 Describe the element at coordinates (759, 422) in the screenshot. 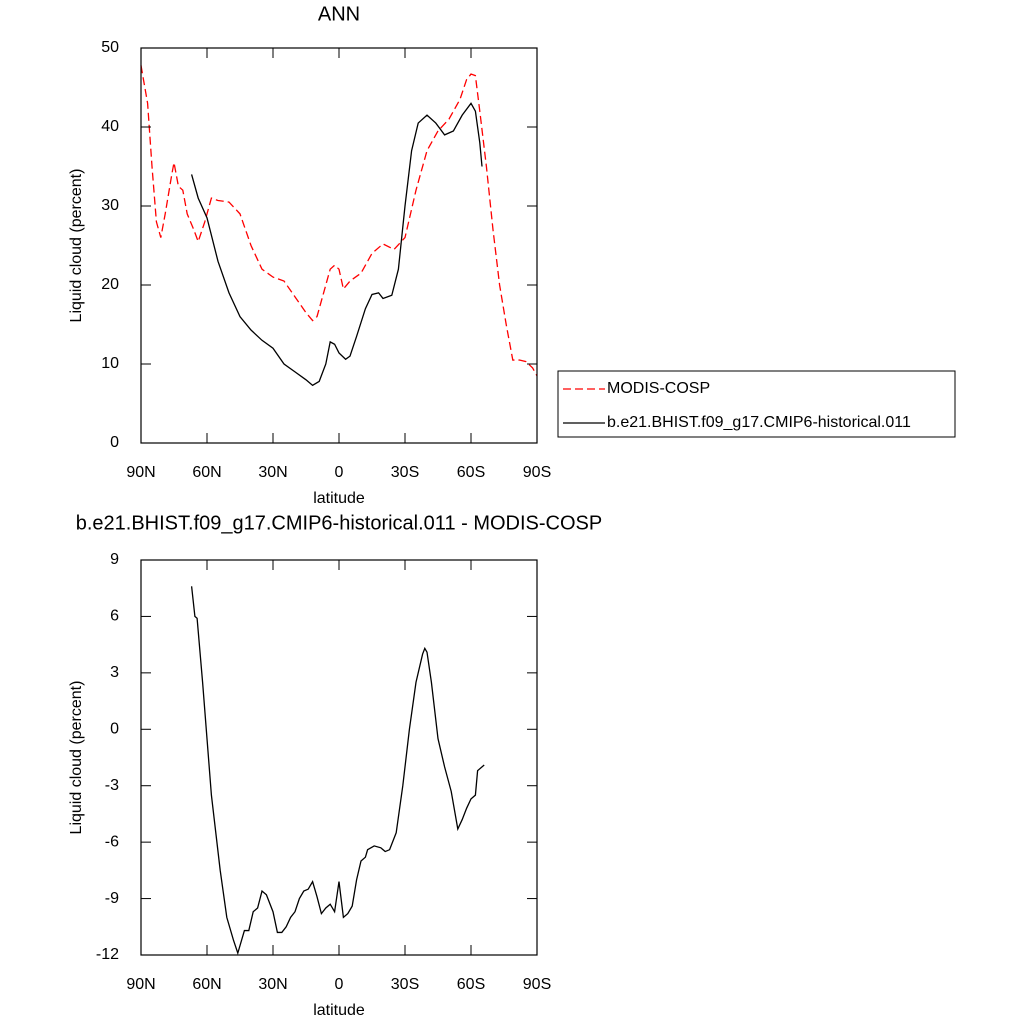

I see `legend-label: b.e21.BHIST.f09_g17.CMIP6-historical.011` at that location.